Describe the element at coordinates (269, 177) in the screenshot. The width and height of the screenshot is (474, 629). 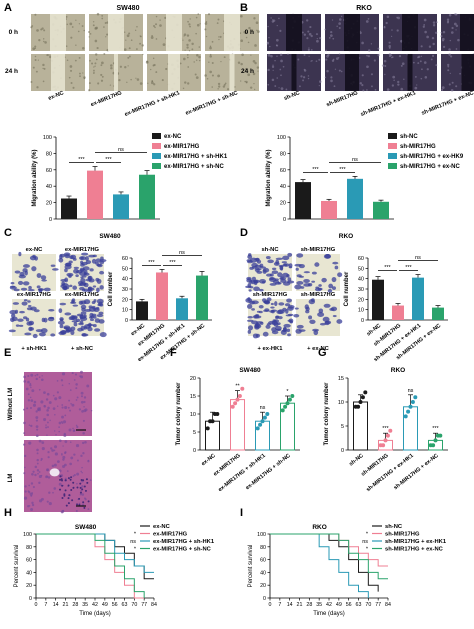
I see `y-axis-label: Migration ability (%)` at that location.